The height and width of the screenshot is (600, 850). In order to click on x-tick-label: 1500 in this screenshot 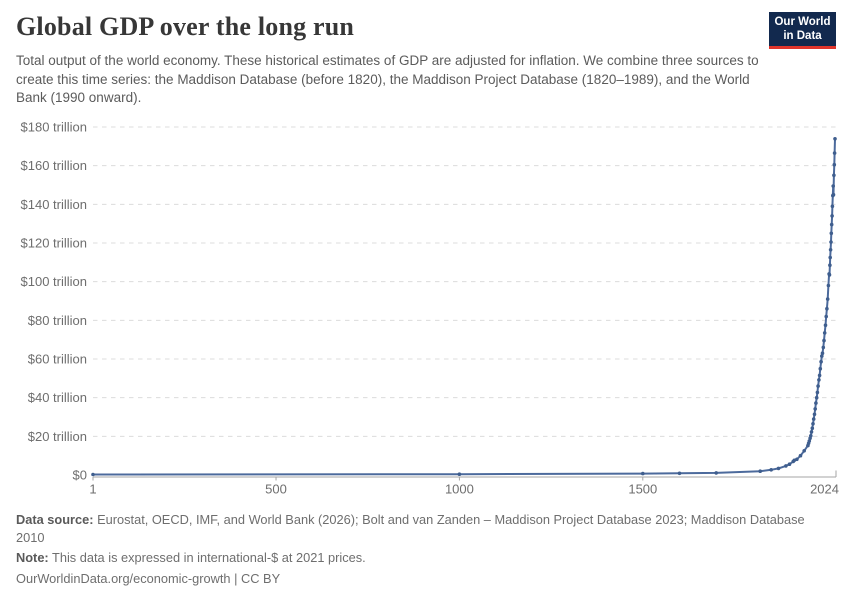, I will do `click(642, 489)`.